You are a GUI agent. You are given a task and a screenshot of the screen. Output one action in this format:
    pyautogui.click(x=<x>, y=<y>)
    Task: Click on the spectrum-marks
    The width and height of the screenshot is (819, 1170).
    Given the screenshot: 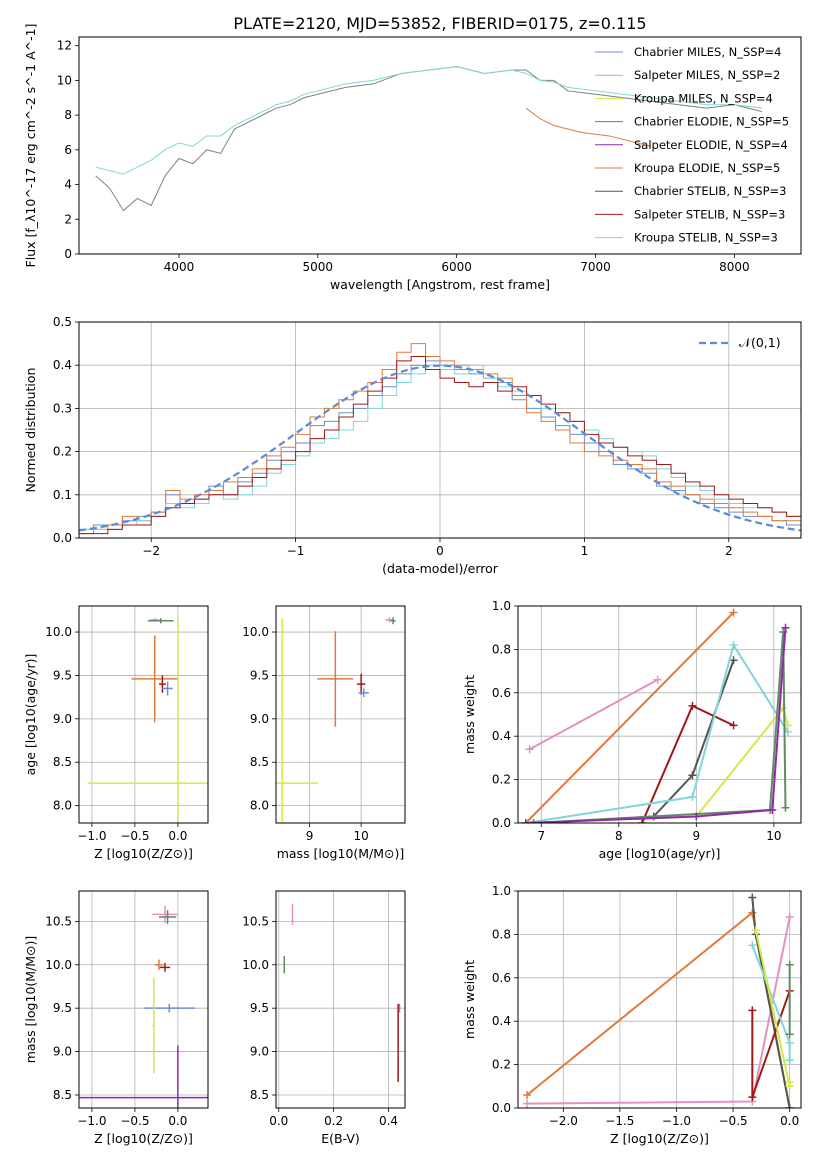 What is the action you would take?
    pyautogui.click(x=429, y=139)
    